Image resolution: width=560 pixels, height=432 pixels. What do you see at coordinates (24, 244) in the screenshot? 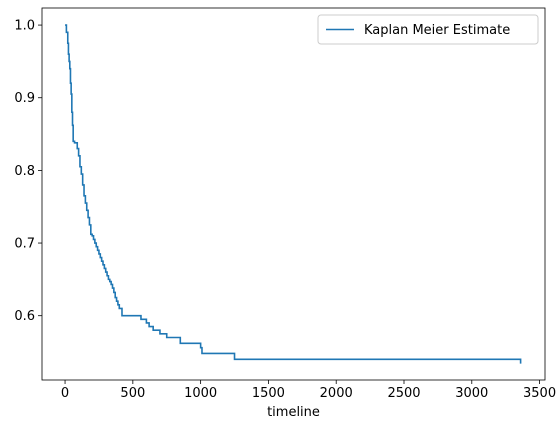
I see `y-tick-label: 0.7` at bounding box center [24, 244].